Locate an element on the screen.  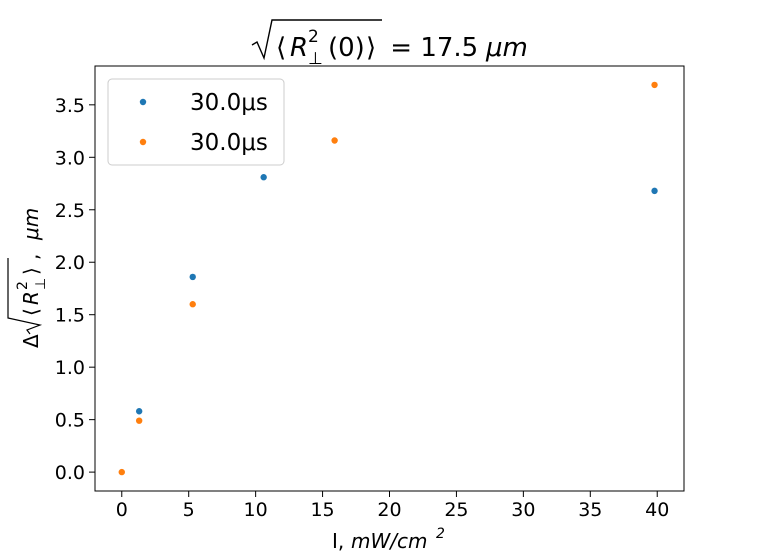
y-axis-ticks: 0.0 0.5 1.0 1.5 2.0 2.5 3.0 3.5 is located at coordinates (75, 289).